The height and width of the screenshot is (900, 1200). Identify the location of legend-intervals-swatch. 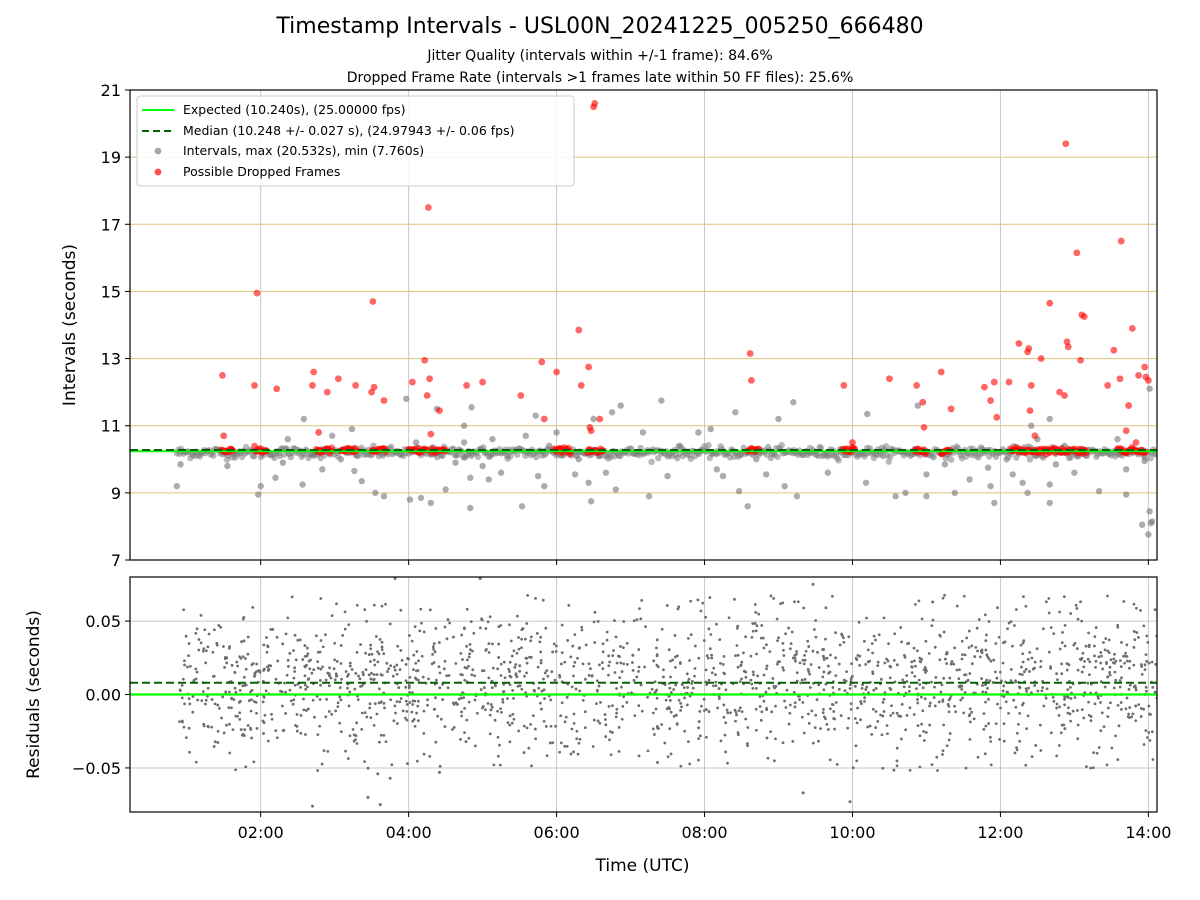
(158, 151).